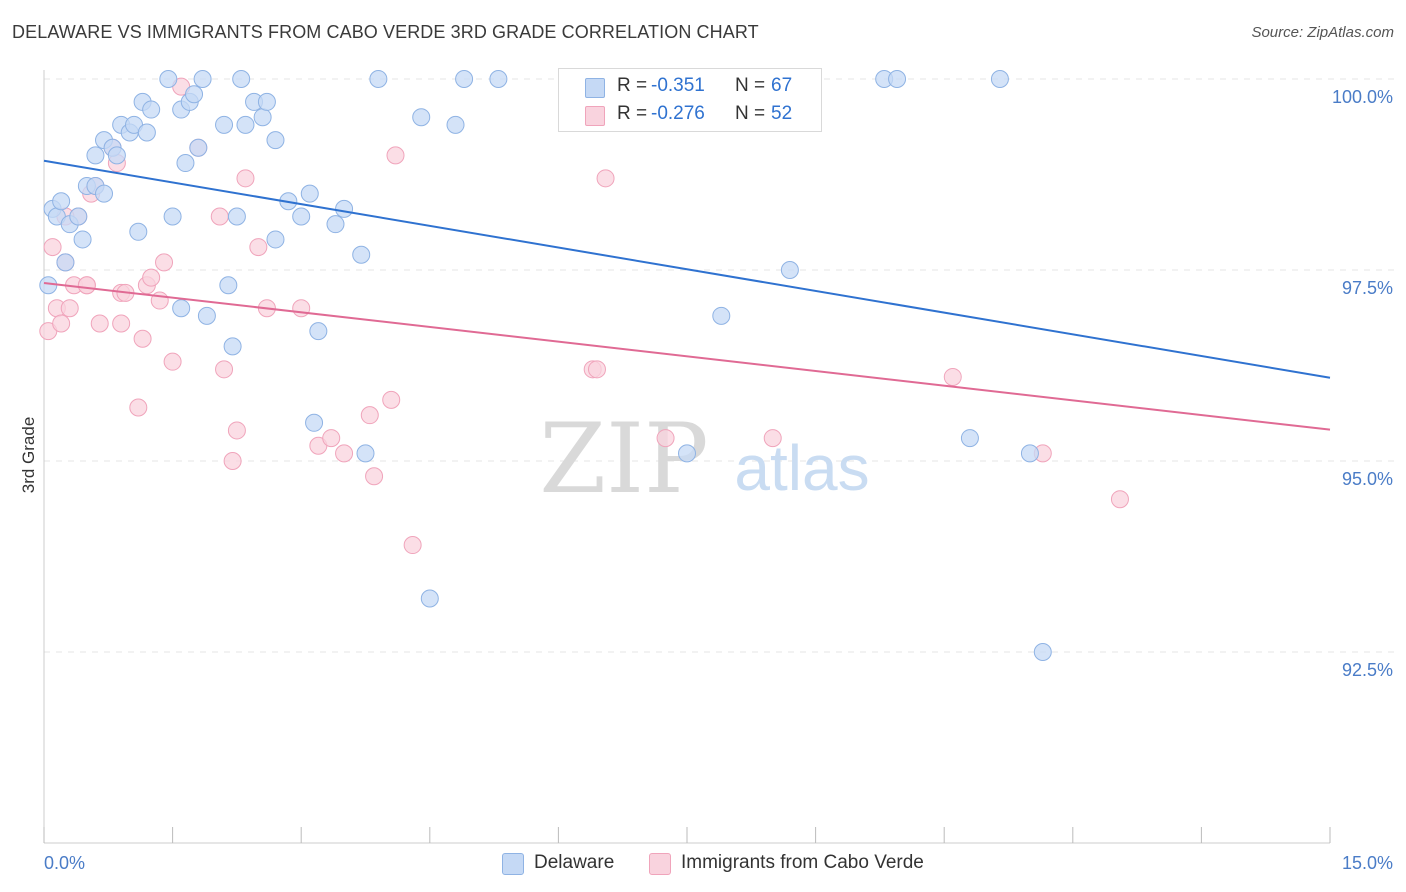 The width and height of the screenshot is (1406, 892). Describe the element at coordinates (660, 864) in the screenshot. I see `bottom-legend-swatch-cabo-verde` at that location.